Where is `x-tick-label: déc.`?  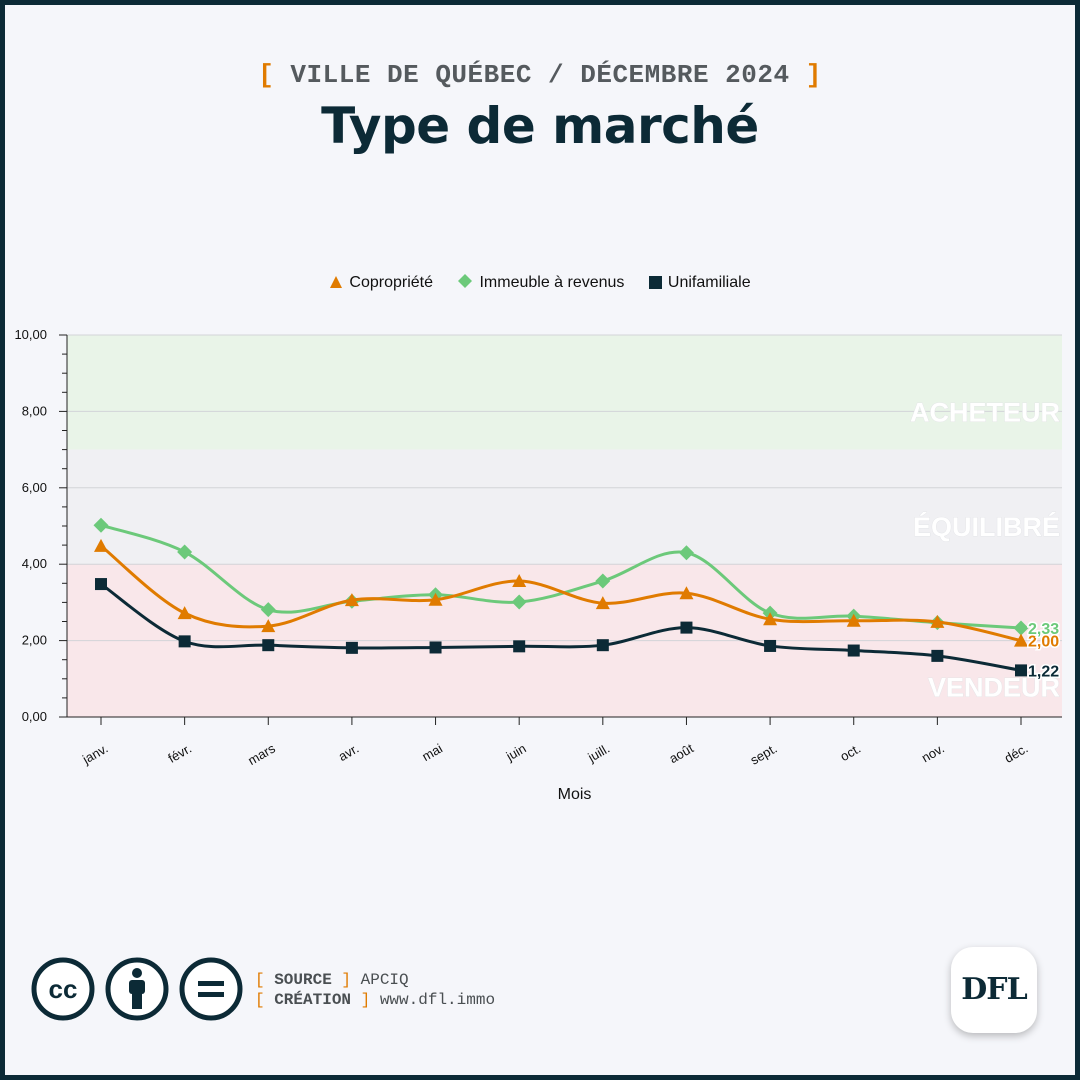 x-tick-label: déc. is located at coordinates (1016, 753).